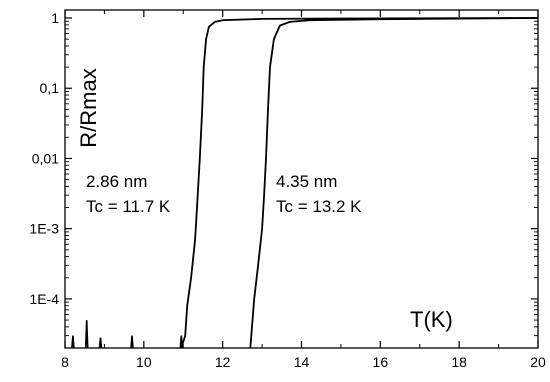  Describe the element at coordinates (116, 181) in the screenshot. I see `annotation-2-86nm-thickness: 2.86 nm` at that location.